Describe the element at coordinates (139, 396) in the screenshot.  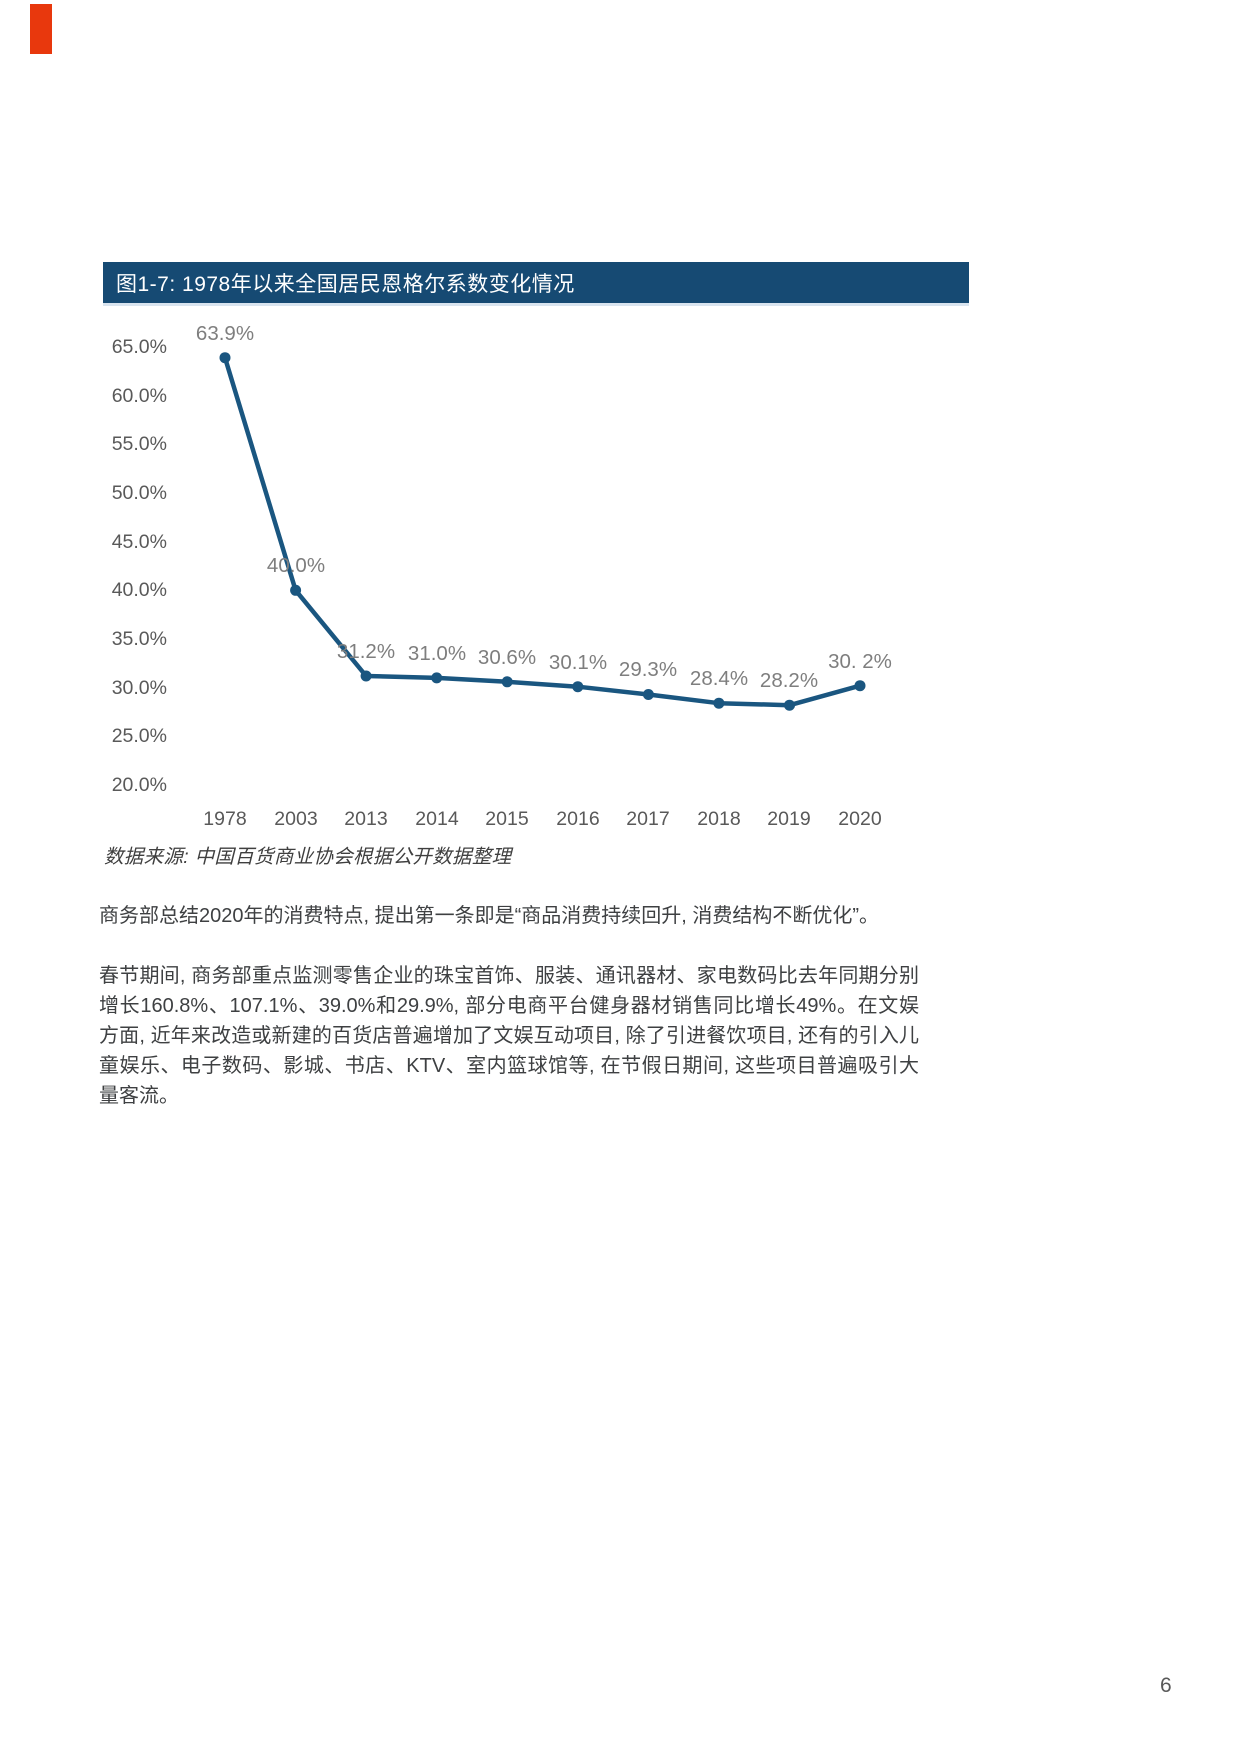
I see `y-axis-tick: 60.0%` at that location.